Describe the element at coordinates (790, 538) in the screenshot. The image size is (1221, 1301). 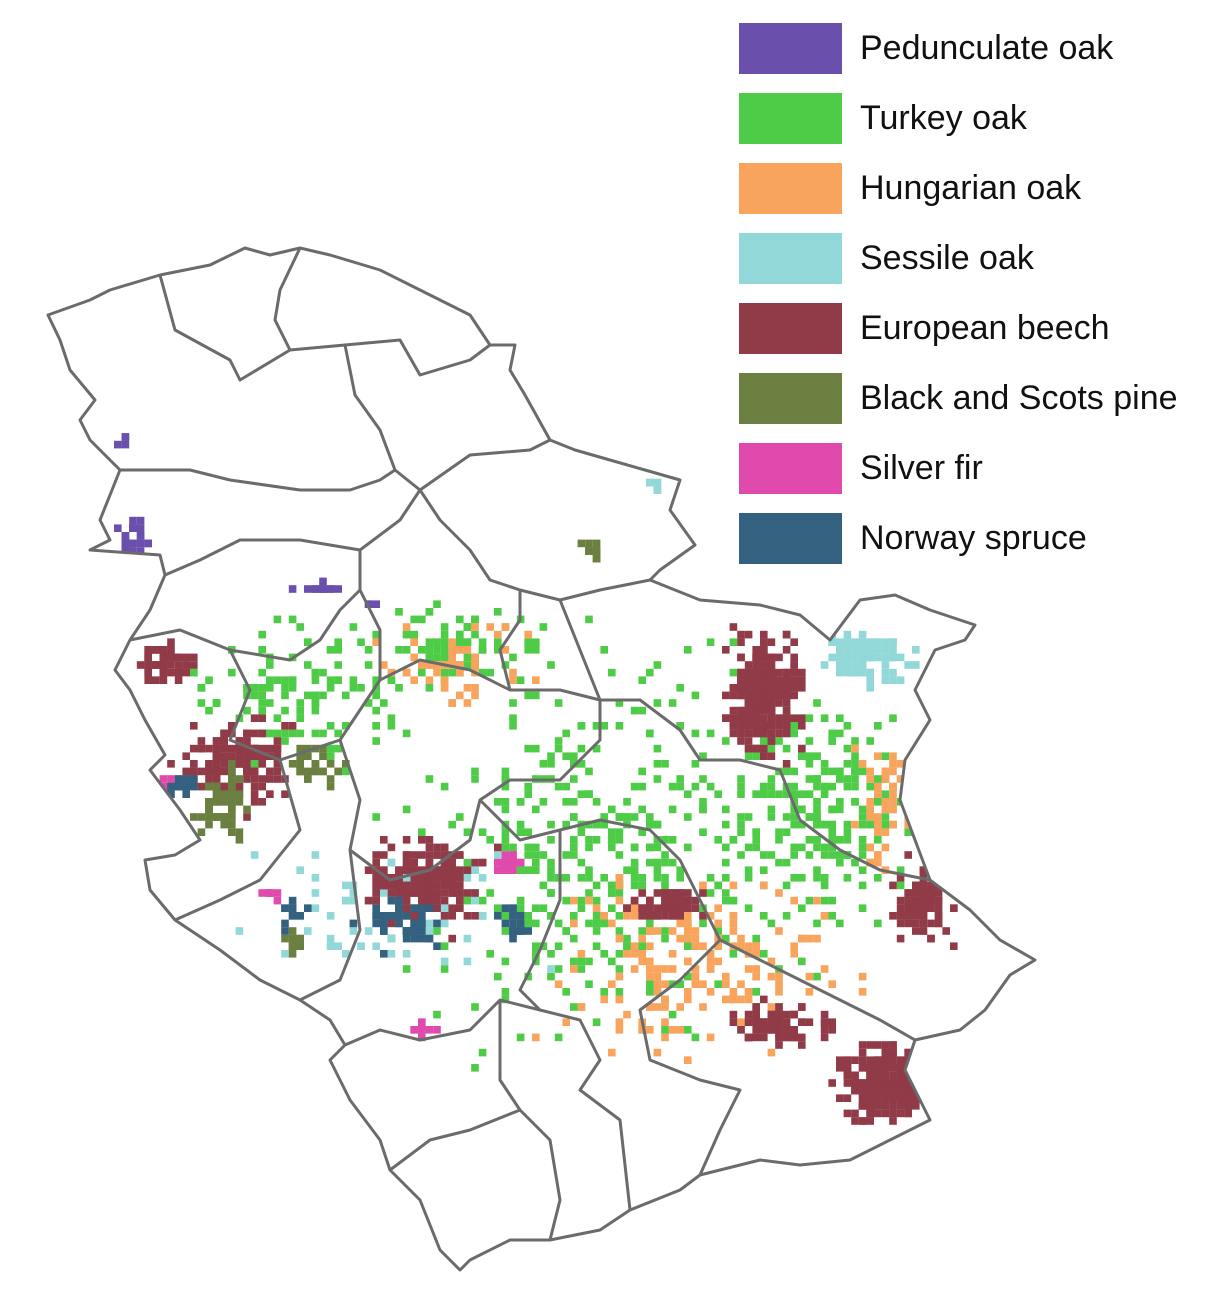
I see `legend-swatch` at that location.